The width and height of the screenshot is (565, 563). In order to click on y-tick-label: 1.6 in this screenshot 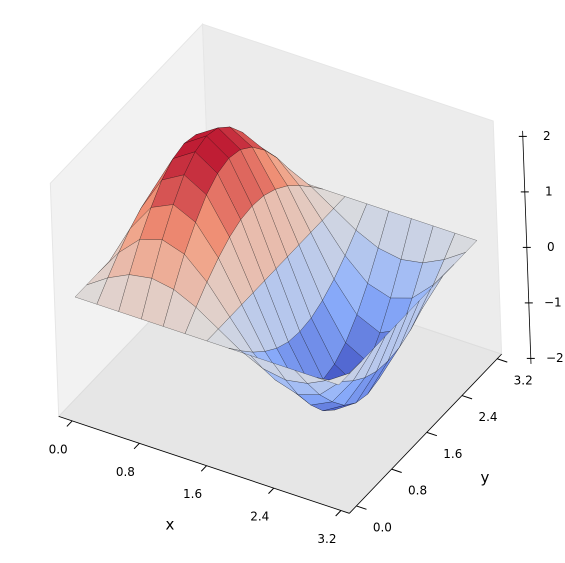, I will do `click(452, 454)`.